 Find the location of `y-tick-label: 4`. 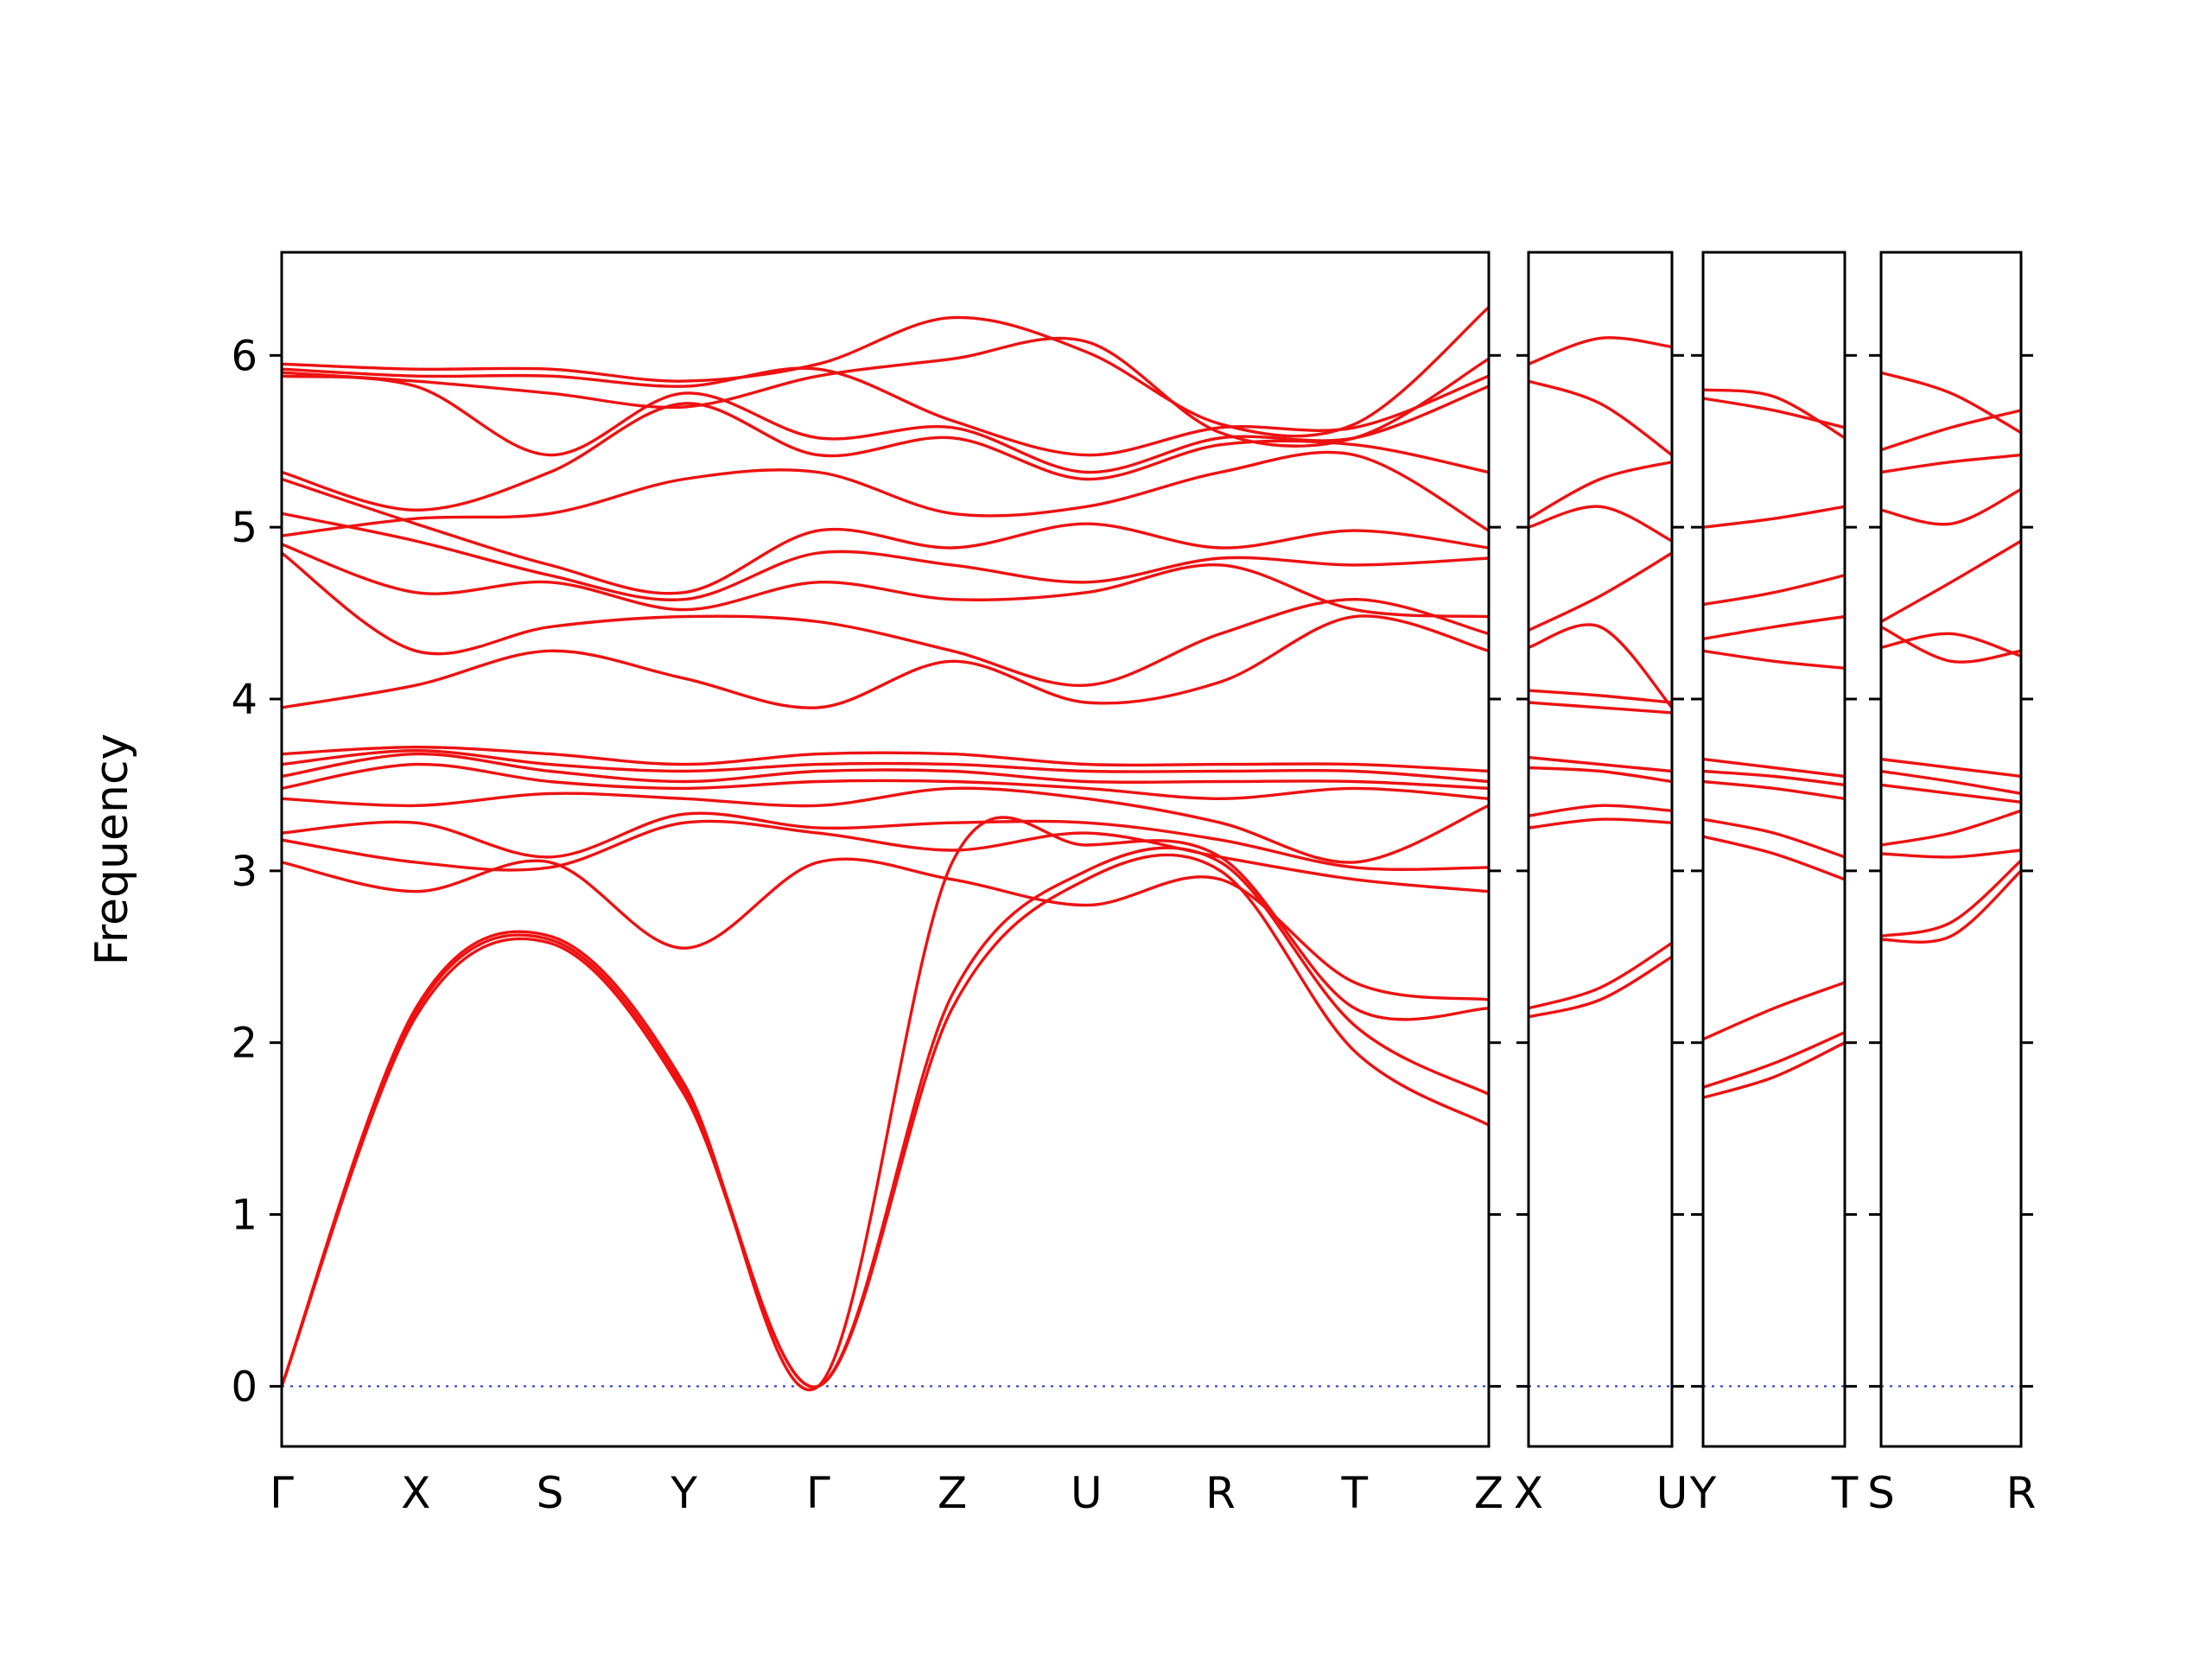

y-tick-label: 4 is located at coordinates (244, 700).